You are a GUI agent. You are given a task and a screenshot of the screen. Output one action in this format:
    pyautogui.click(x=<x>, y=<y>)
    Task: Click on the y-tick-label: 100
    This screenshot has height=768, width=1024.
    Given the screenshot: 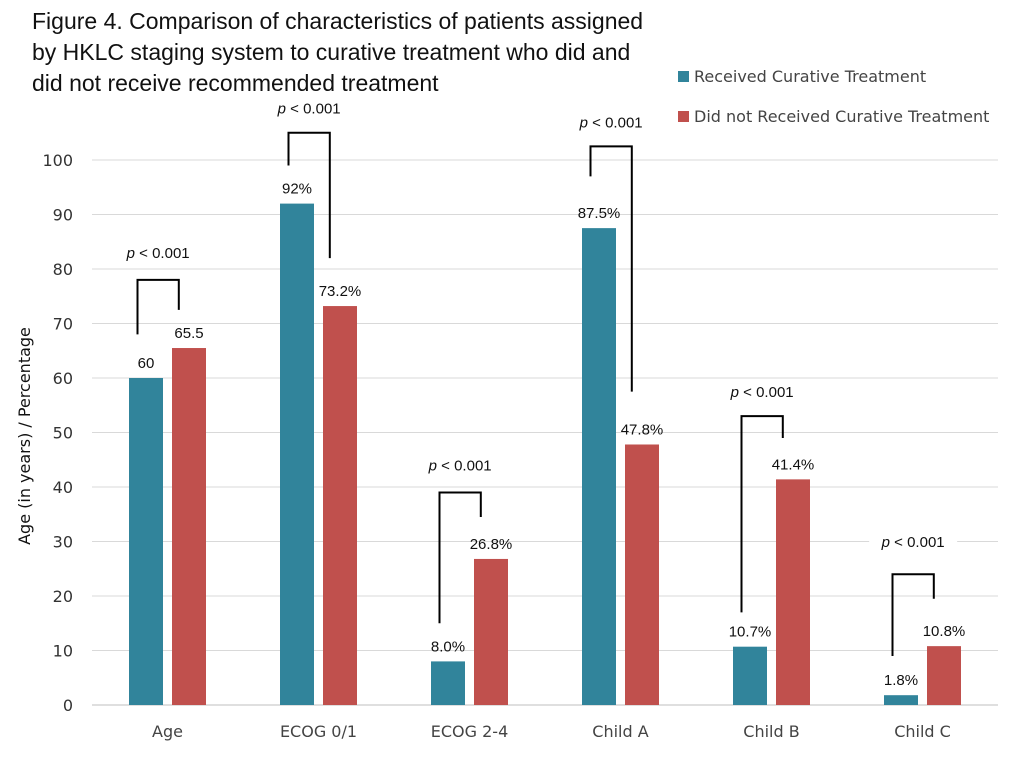 What is the action you would take?
    pyautogui.click(x=57, y=160)
    